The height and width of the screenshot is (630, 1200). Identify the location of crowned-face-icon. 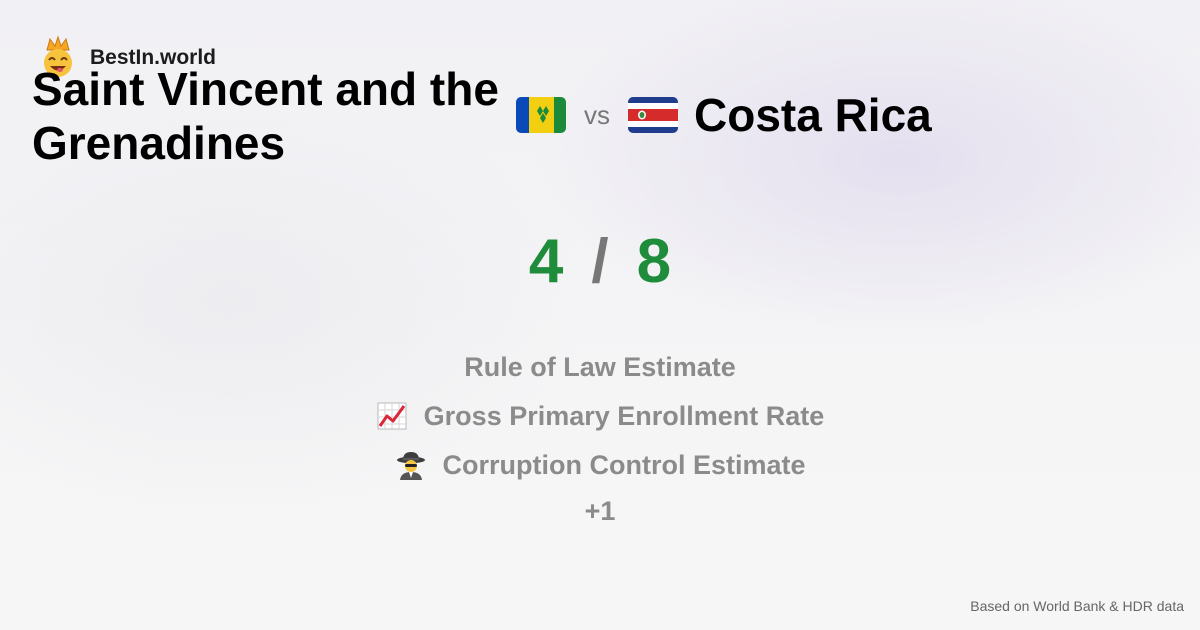
(58, 56).